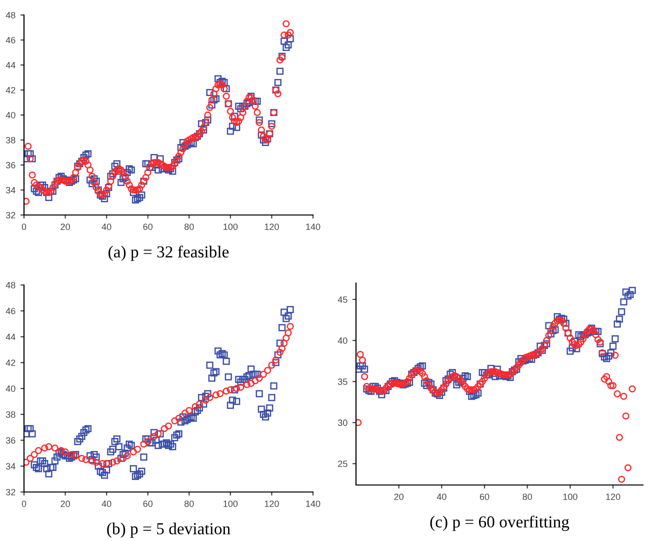  I want to click on y-tick-label: 35, so click(343, 381).